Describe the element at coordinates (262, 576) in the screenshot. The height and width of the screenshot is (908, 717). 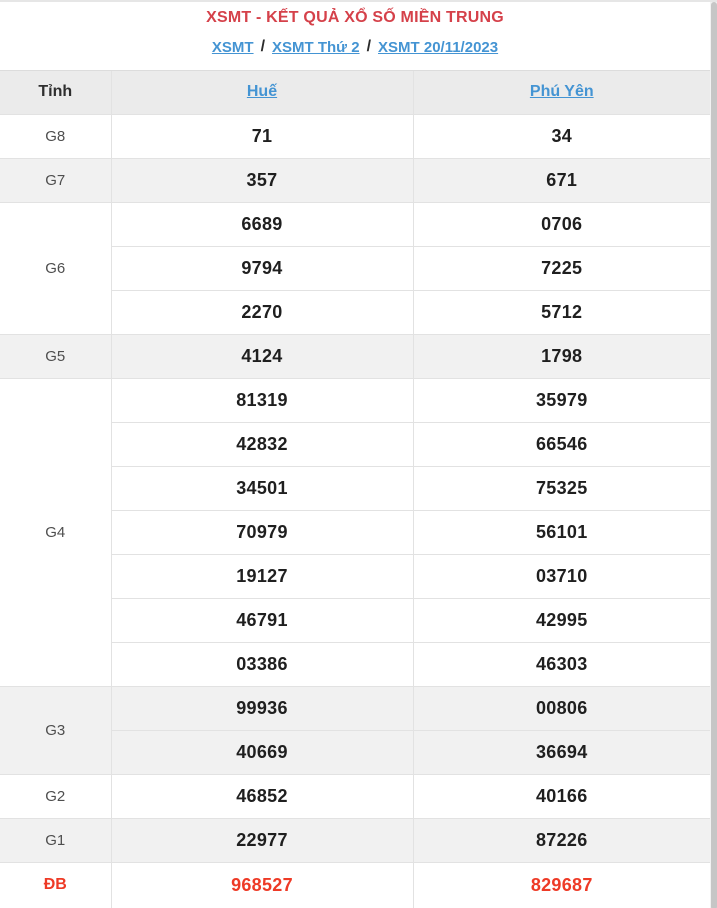
I see `result-number-g4-col0: 19127` at that location.